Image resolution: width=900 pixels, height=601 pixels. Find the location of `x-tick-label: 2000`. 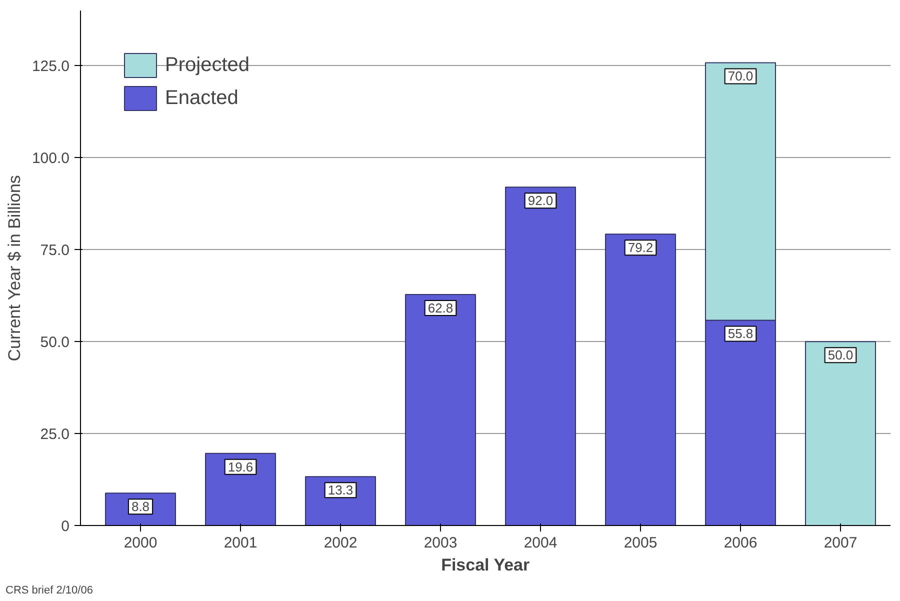

x-tick-label: 2000 is located at coordinates (141, 543).